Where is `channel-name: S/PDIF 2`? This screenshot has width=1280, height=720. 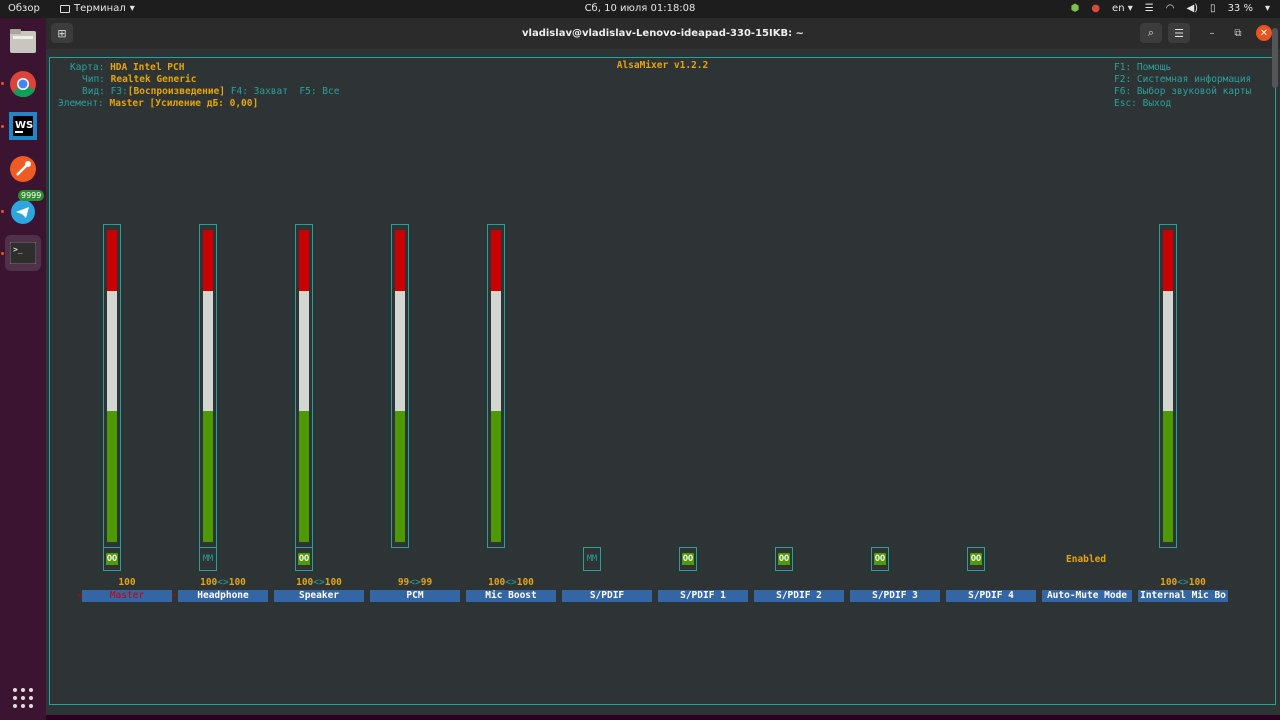
channel-name: S/PDIF 2 is located at coordinates (799, 596).